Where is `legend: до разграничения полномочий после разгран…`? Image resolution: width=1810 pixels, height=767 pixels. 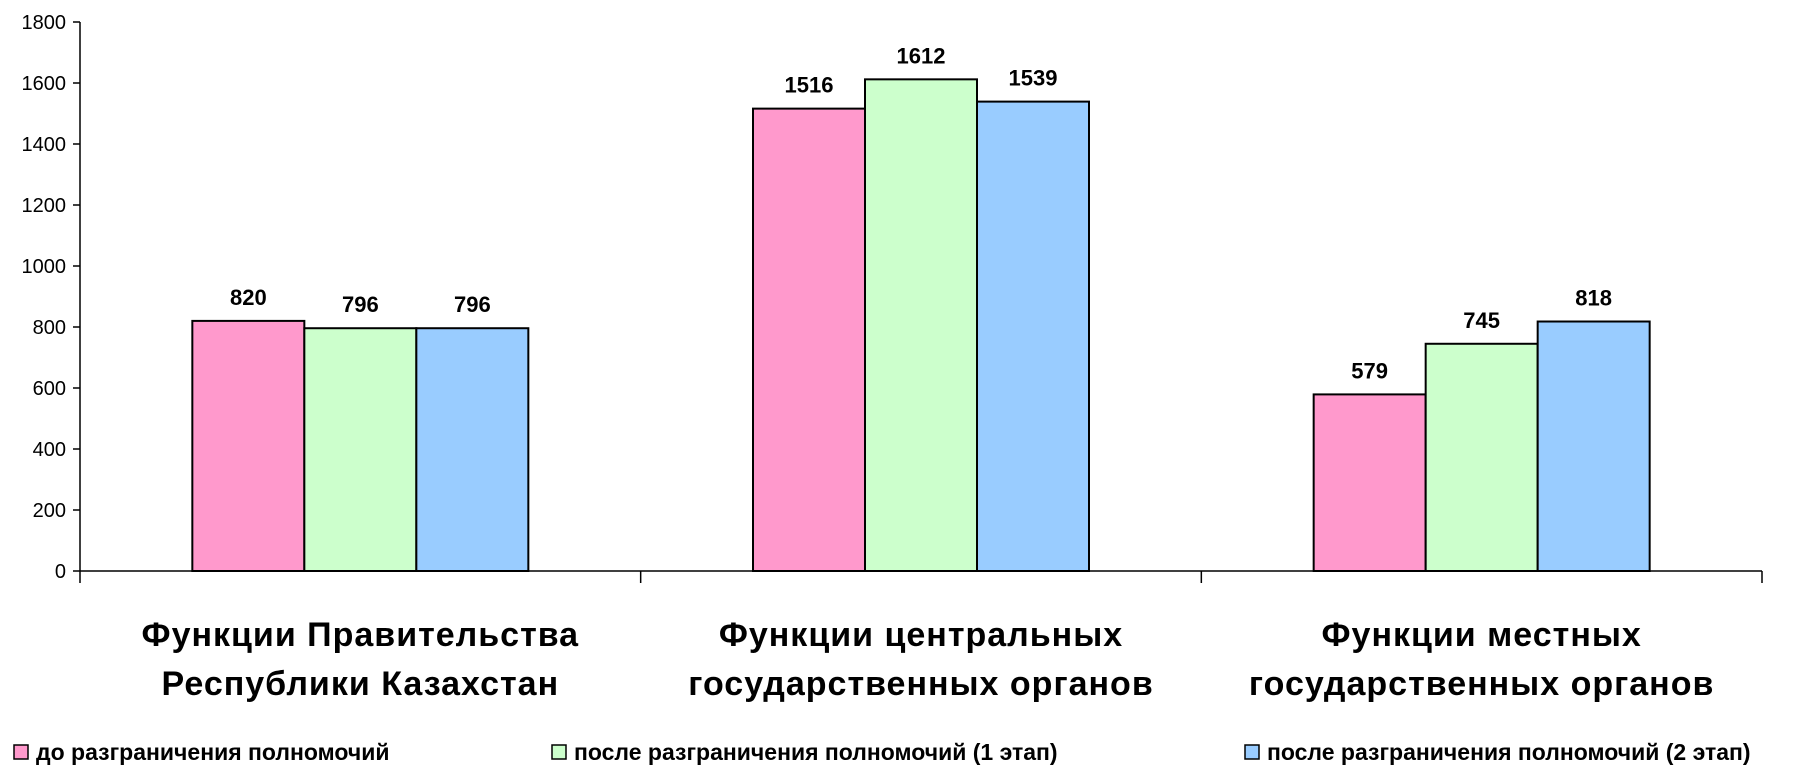 legend: до разграничения полномочий после разгран… is located at coordinates (882, 752).